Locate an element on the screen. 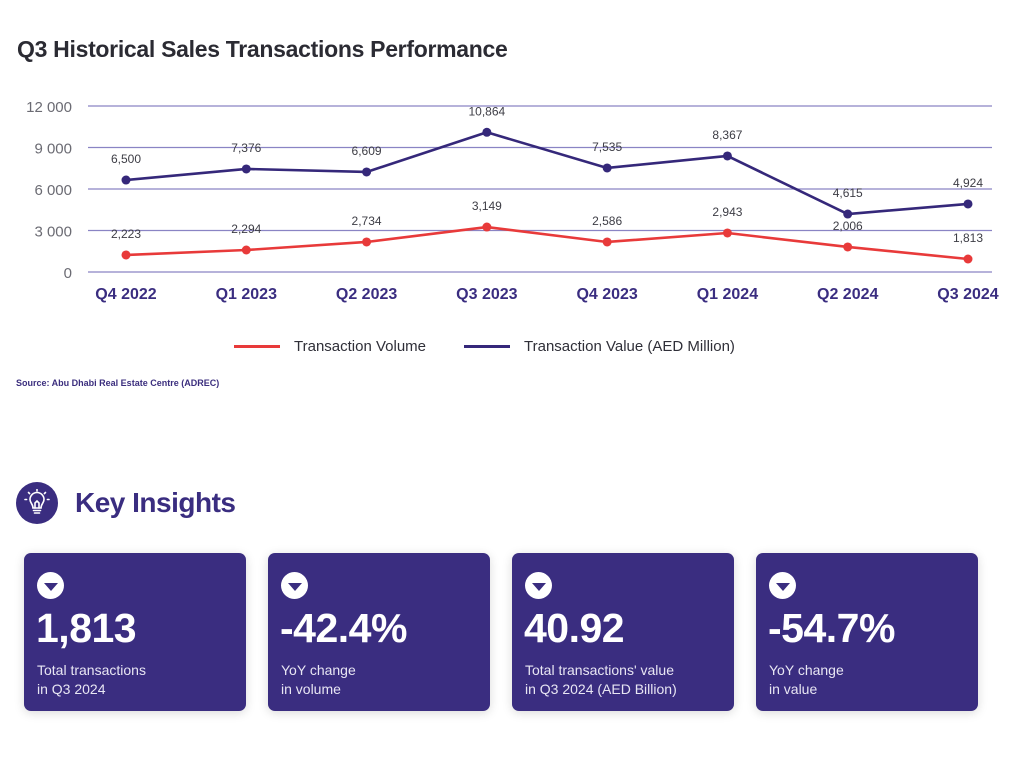 This screenshot has height=768, width=1024. insight-card-yoy-volume: -42.4% YoY change in volume is located at coordinates (379, 632).